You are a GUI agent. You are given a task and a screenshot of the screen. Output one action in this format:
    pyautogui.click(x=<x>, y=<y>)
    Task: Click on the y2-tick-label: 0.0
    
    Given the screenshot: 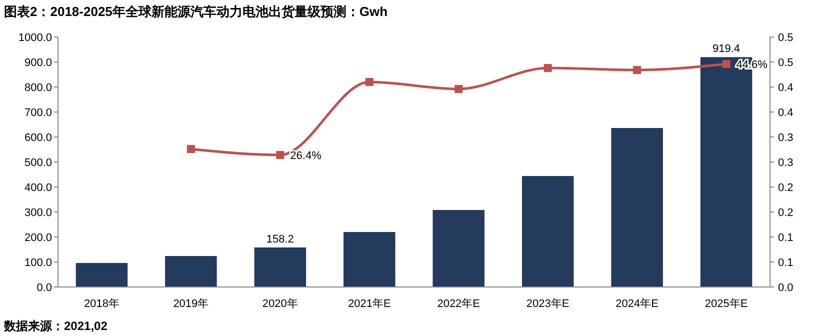 What is the action you would take?
    pyautogui.click(x=786, y=288)
    